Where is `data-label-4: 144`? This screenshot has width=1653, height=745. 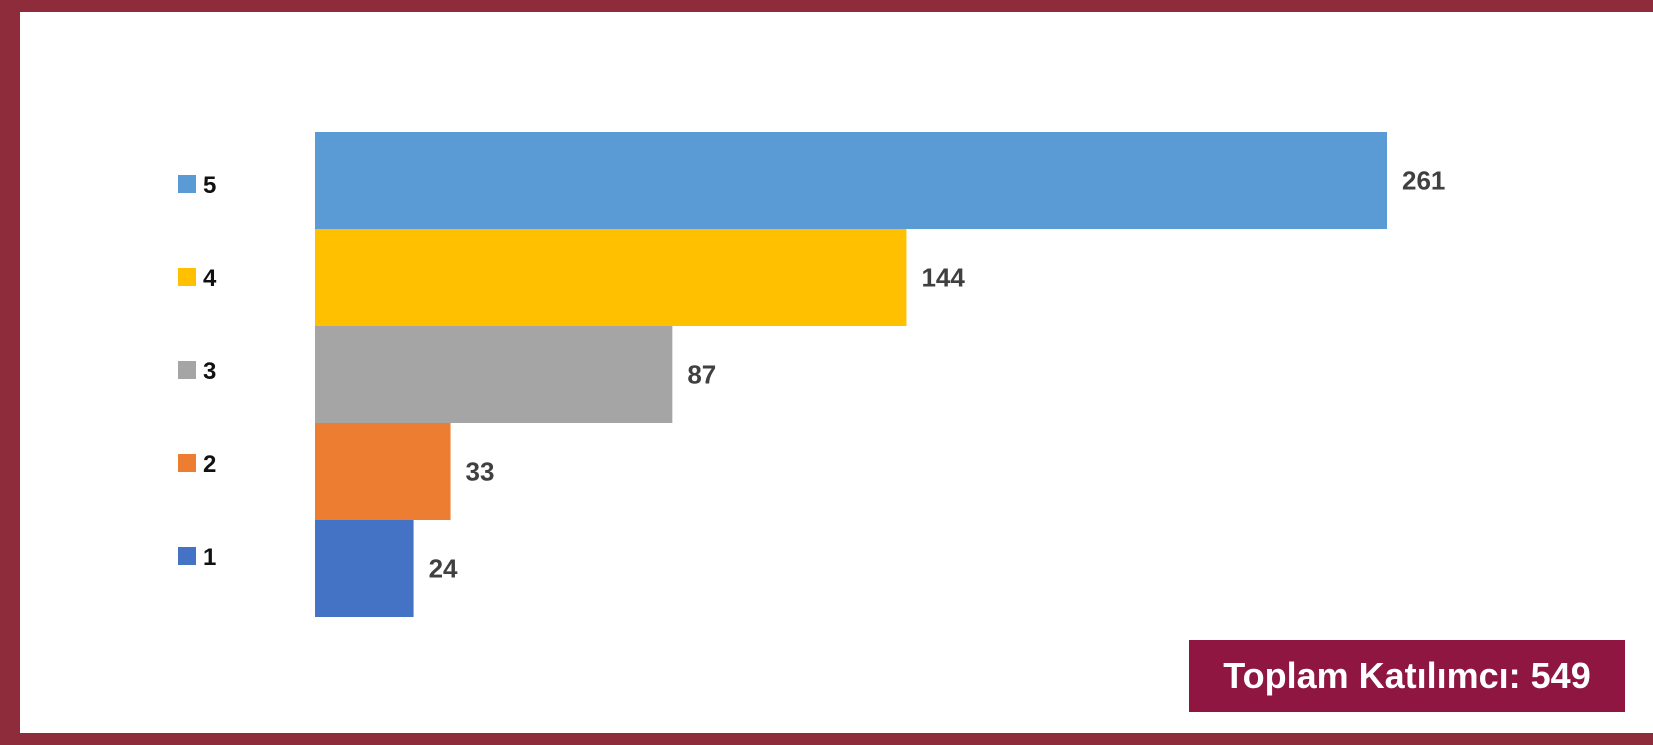
data-label-4: 144 is located at coordinates (943, 278).